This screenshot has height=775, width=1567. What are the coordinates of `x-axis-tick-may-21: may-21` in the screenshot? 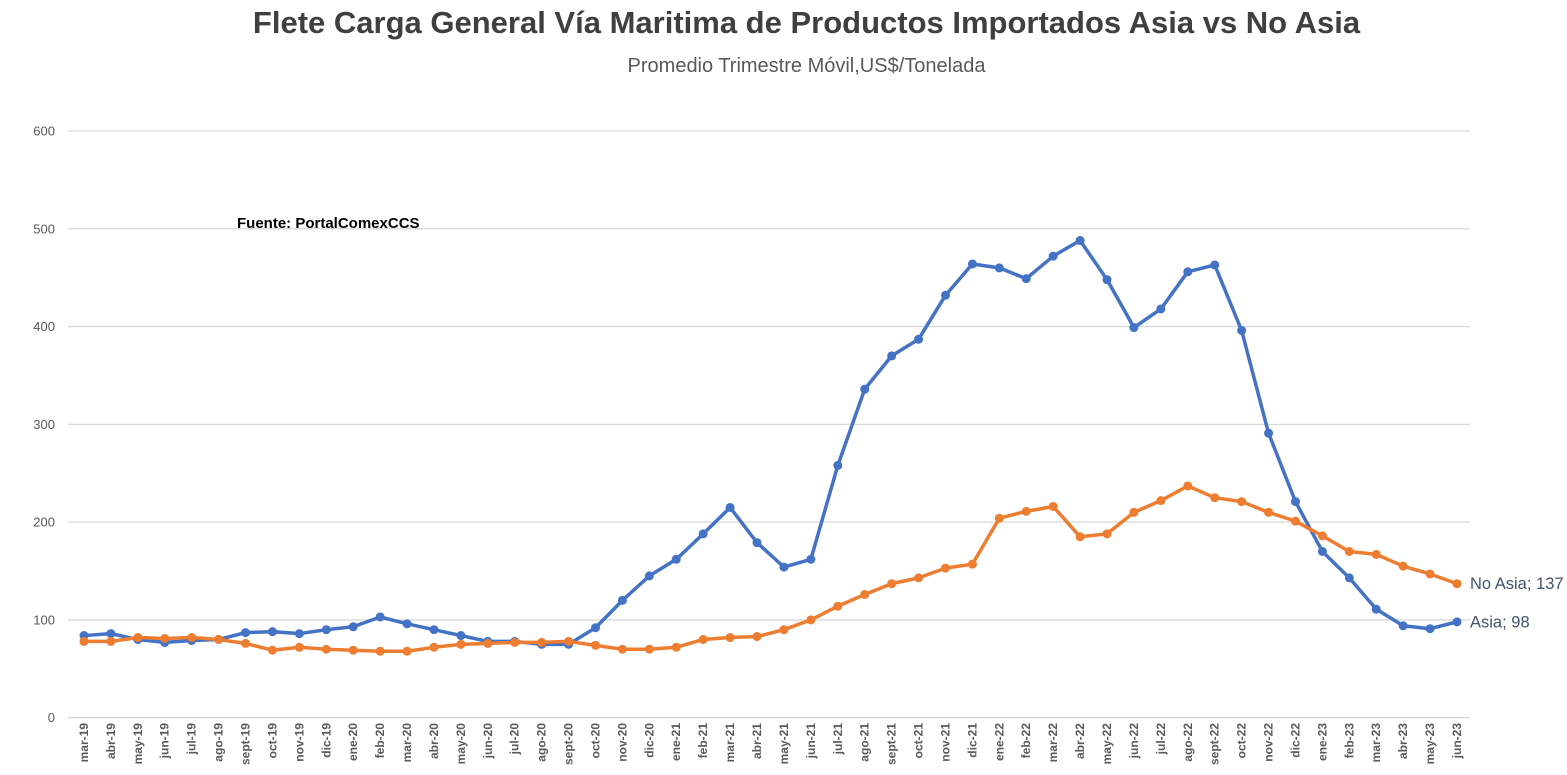 It's located at (784, 744).